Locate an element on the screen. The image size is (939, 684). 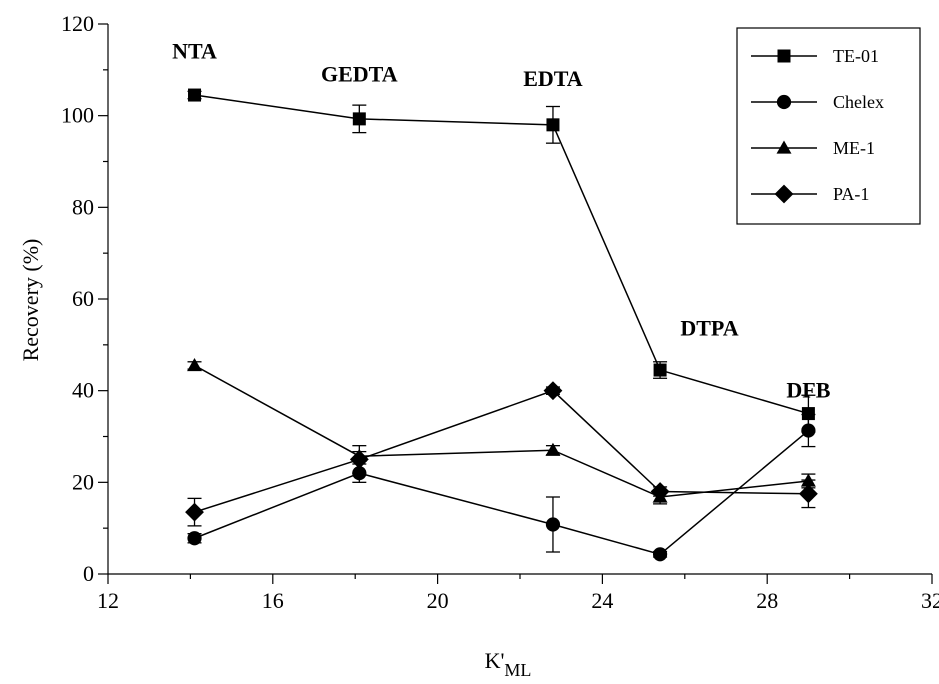
y-tick-label: 20 is located at coordinates (83, 481).